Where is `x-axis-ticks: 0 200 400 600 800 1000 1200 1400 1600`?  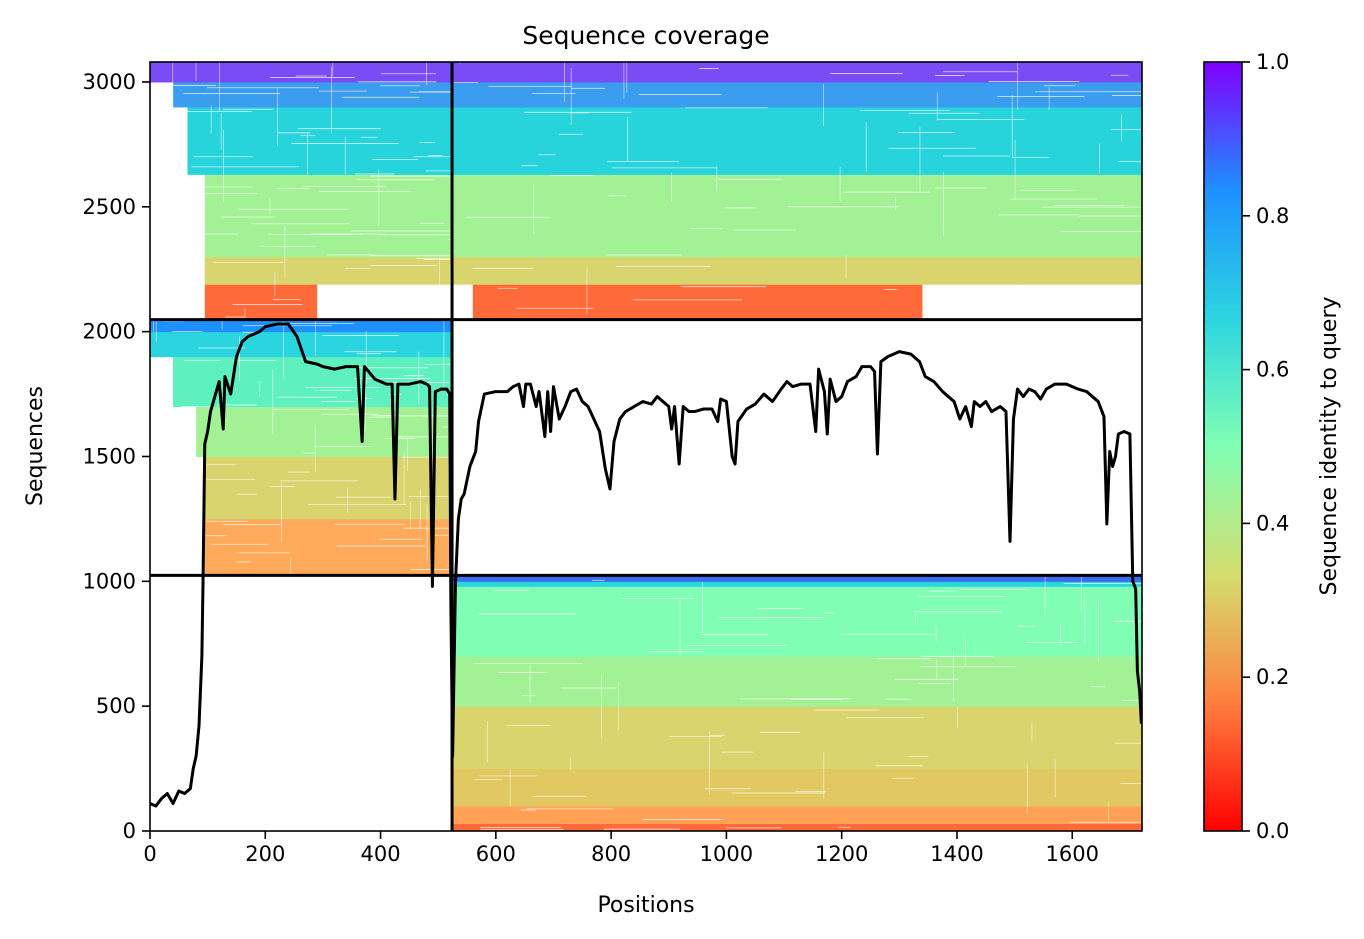 x-axis-ticks: 0 200 400 600 800 1000 1200 1400 1600 is located at coordinates (621, 848).